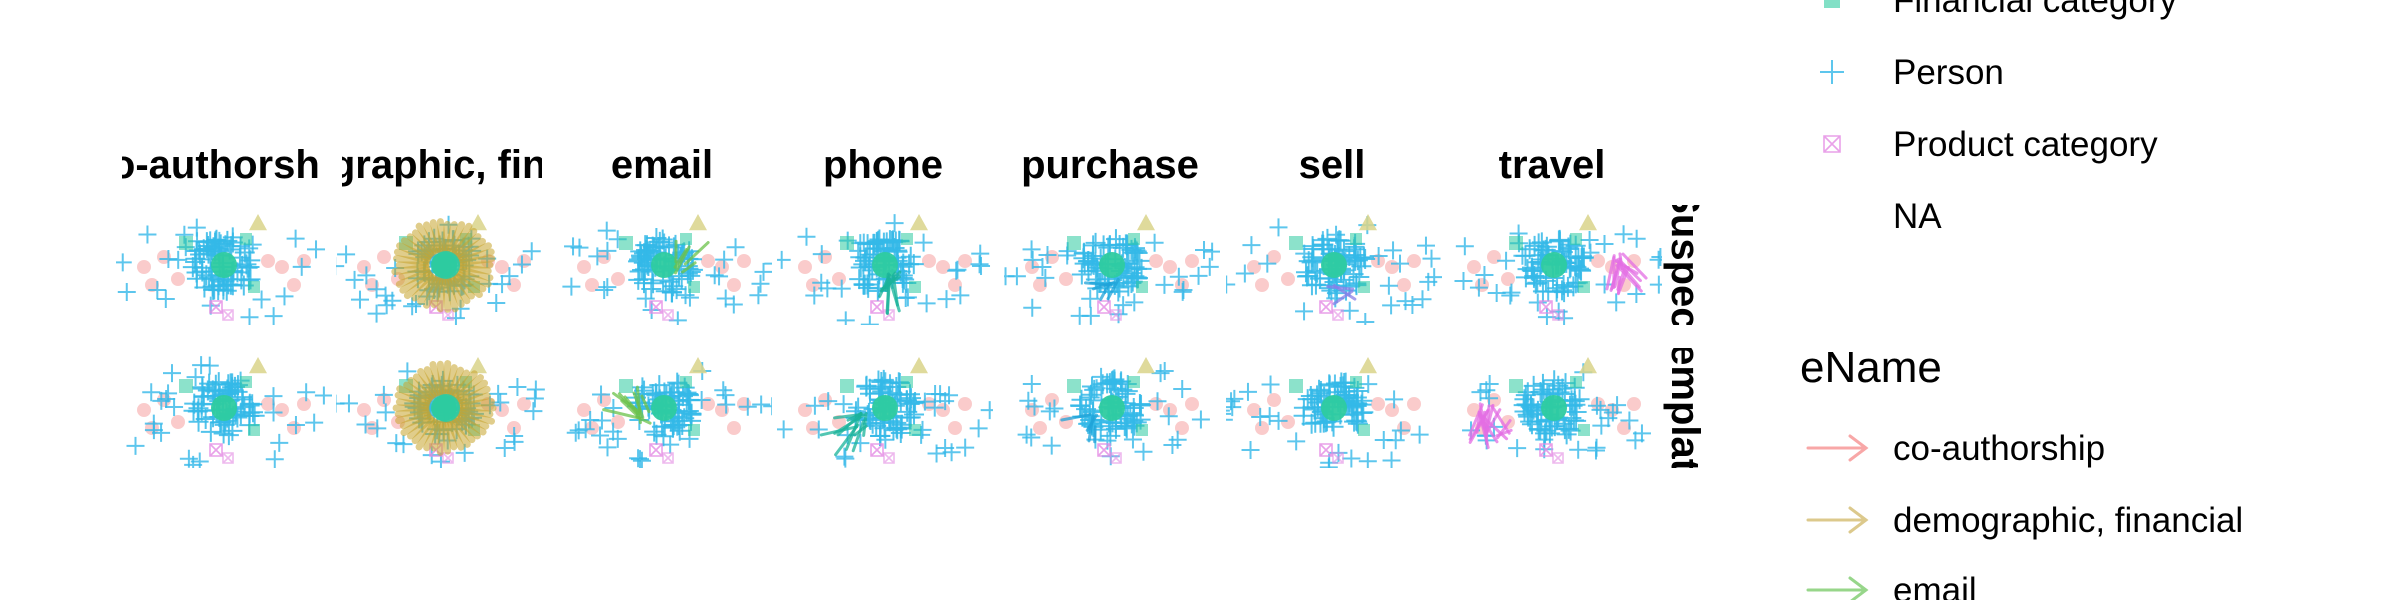 The width and height of the screenshot is (2400, 600). I want to click on panel-purchase-suspect, so click(1112, 269).